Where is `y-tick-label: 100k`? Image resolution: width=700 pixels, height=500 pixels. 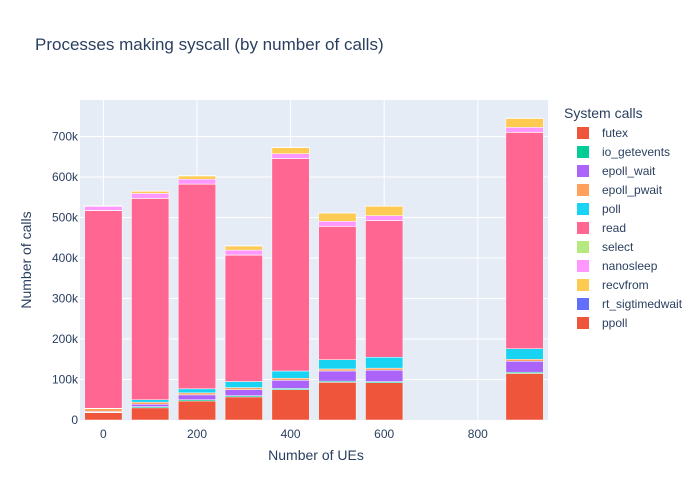 y-tick-label: 100k is located at coordinates (65, 379).